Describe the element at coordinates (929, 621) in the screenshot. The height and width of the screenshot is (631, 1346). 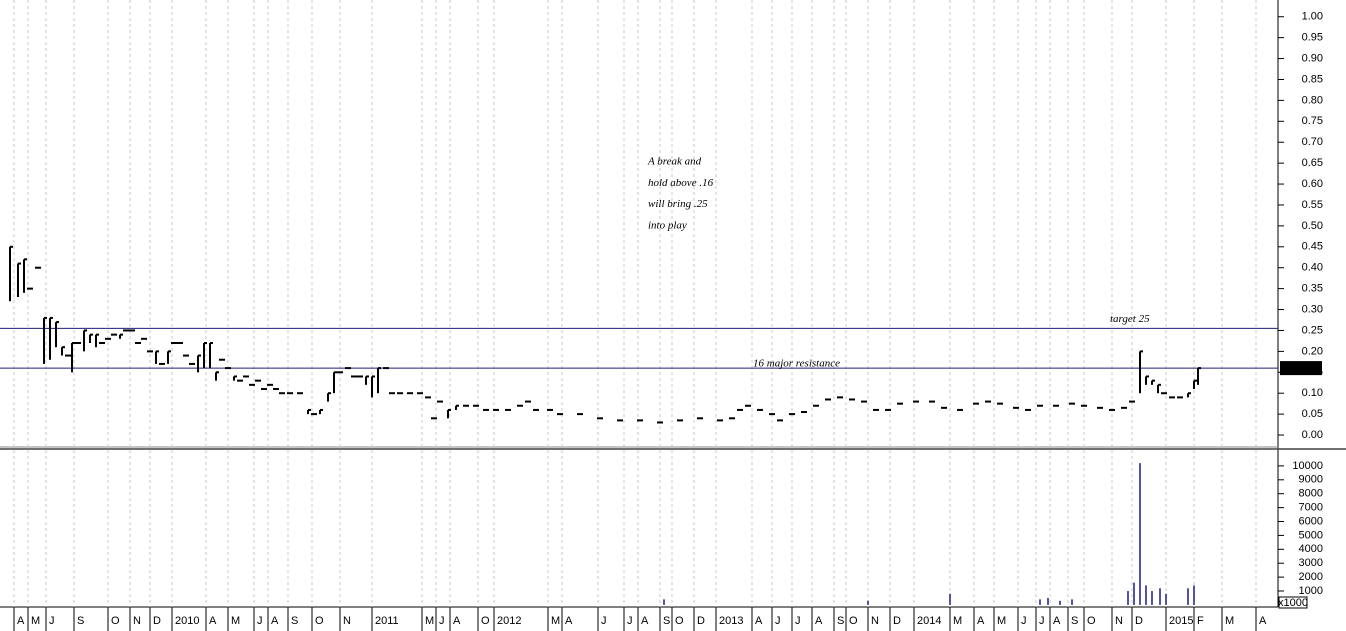
I see `x-tick-label: 2014` at that location.